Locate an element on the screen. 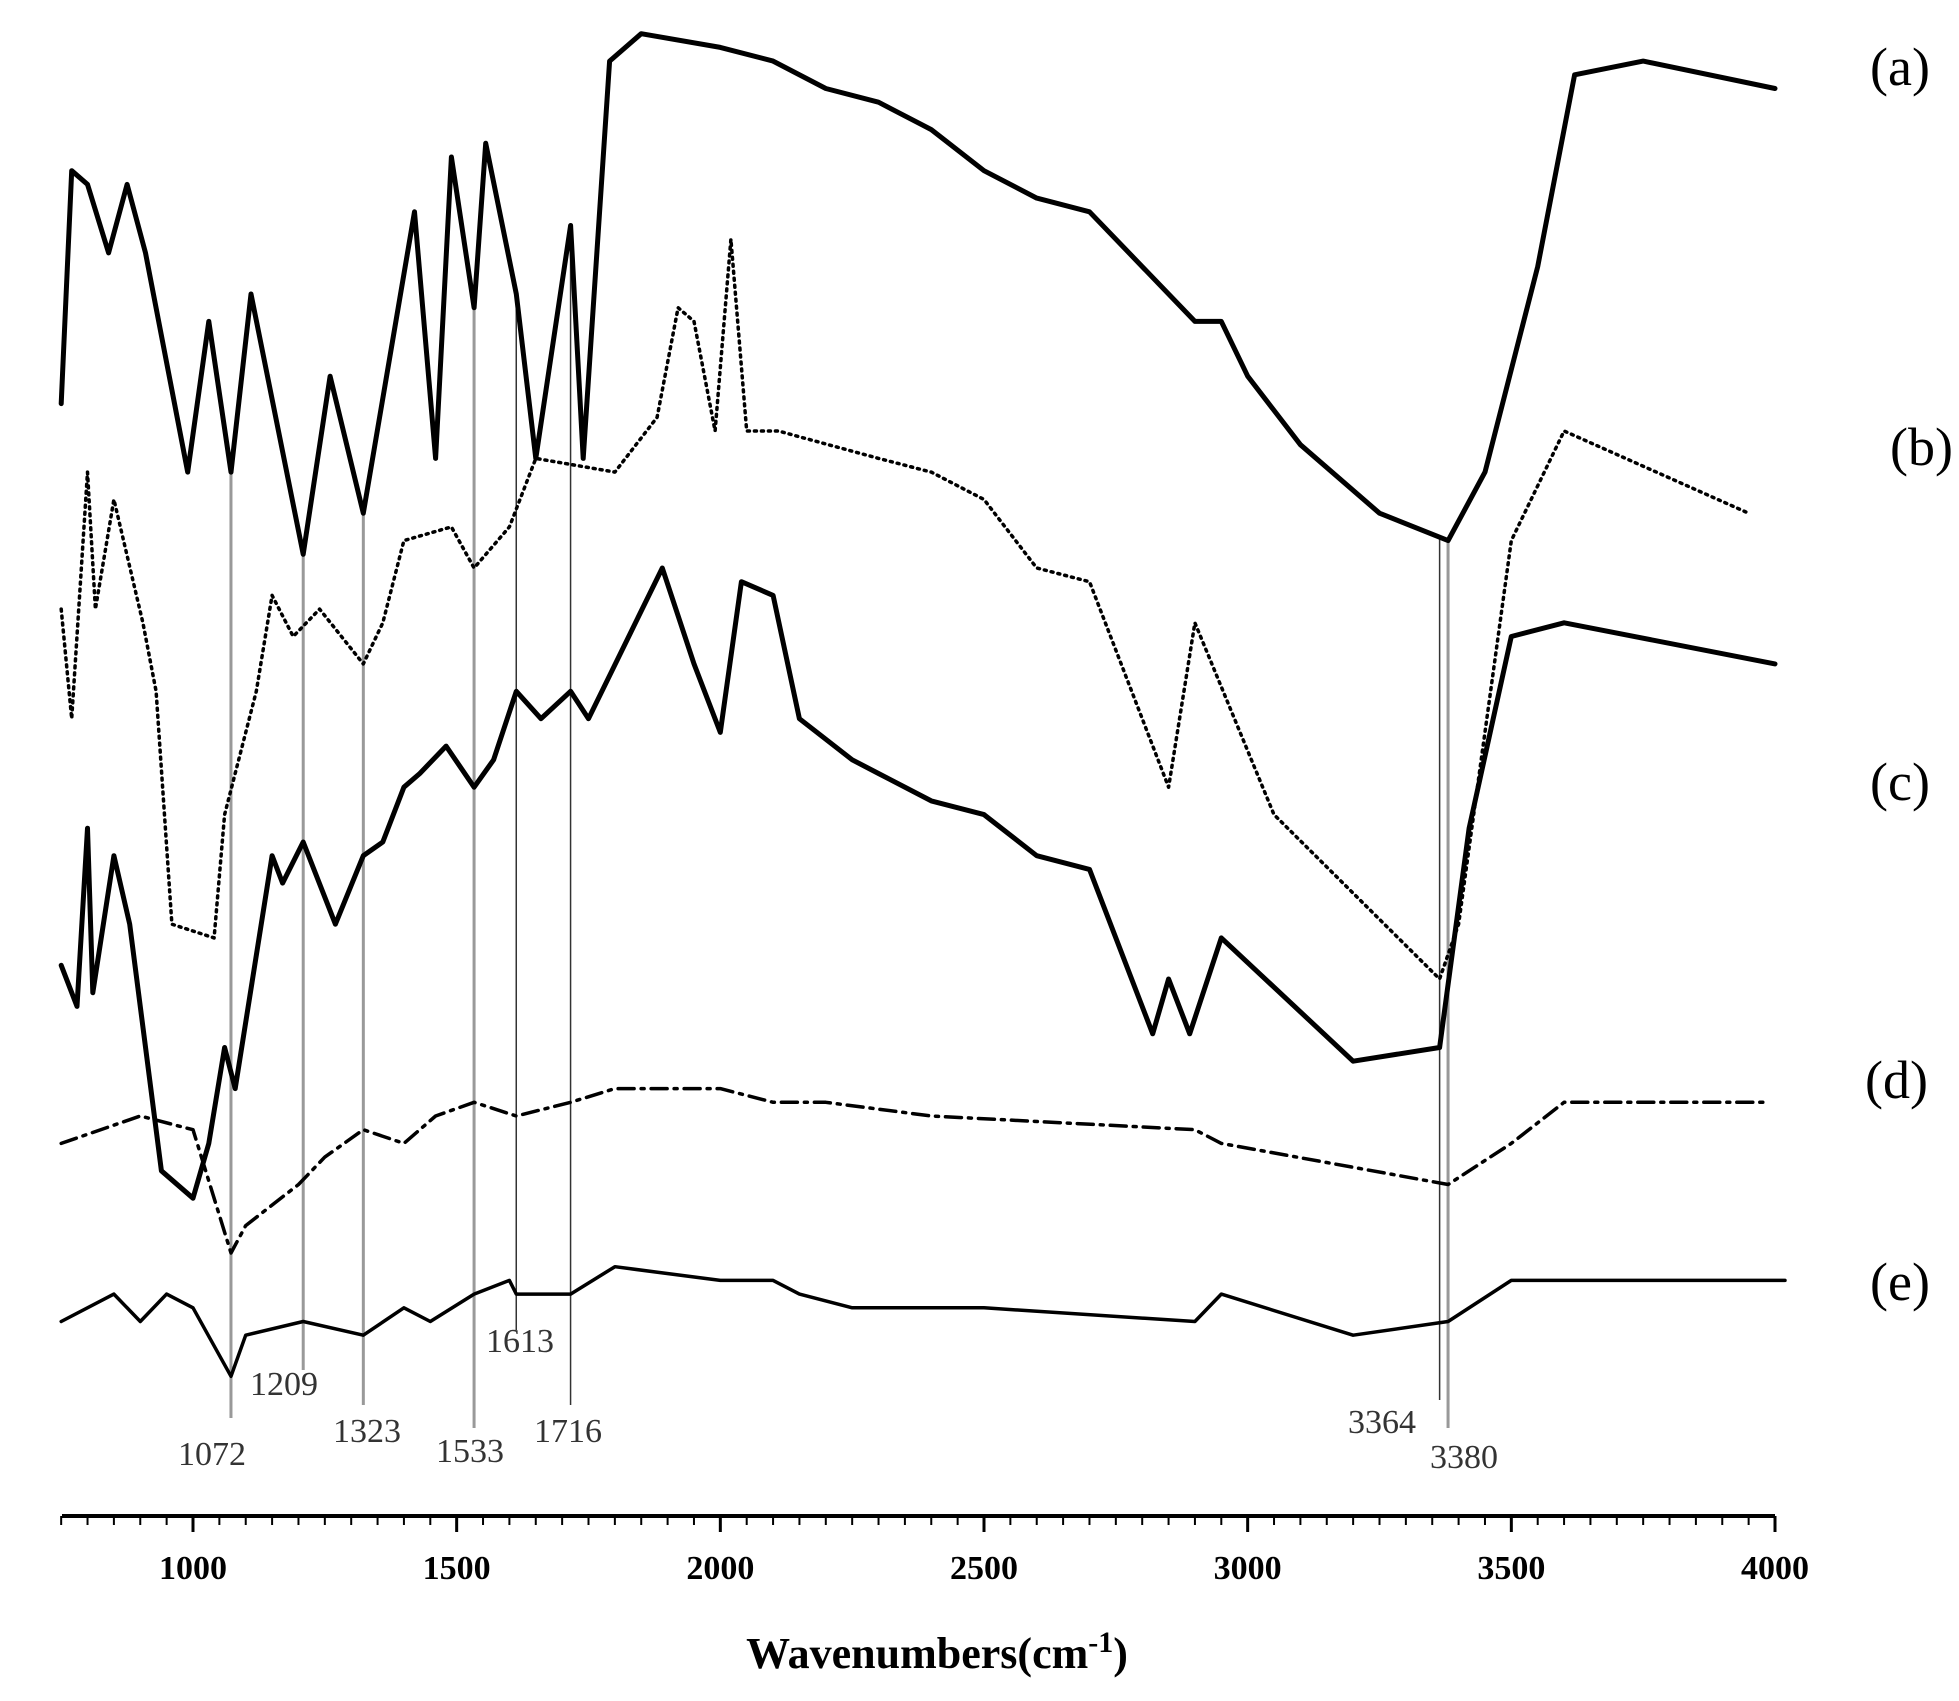  series-label-b: (b) is located at coordinates (1921, 447).